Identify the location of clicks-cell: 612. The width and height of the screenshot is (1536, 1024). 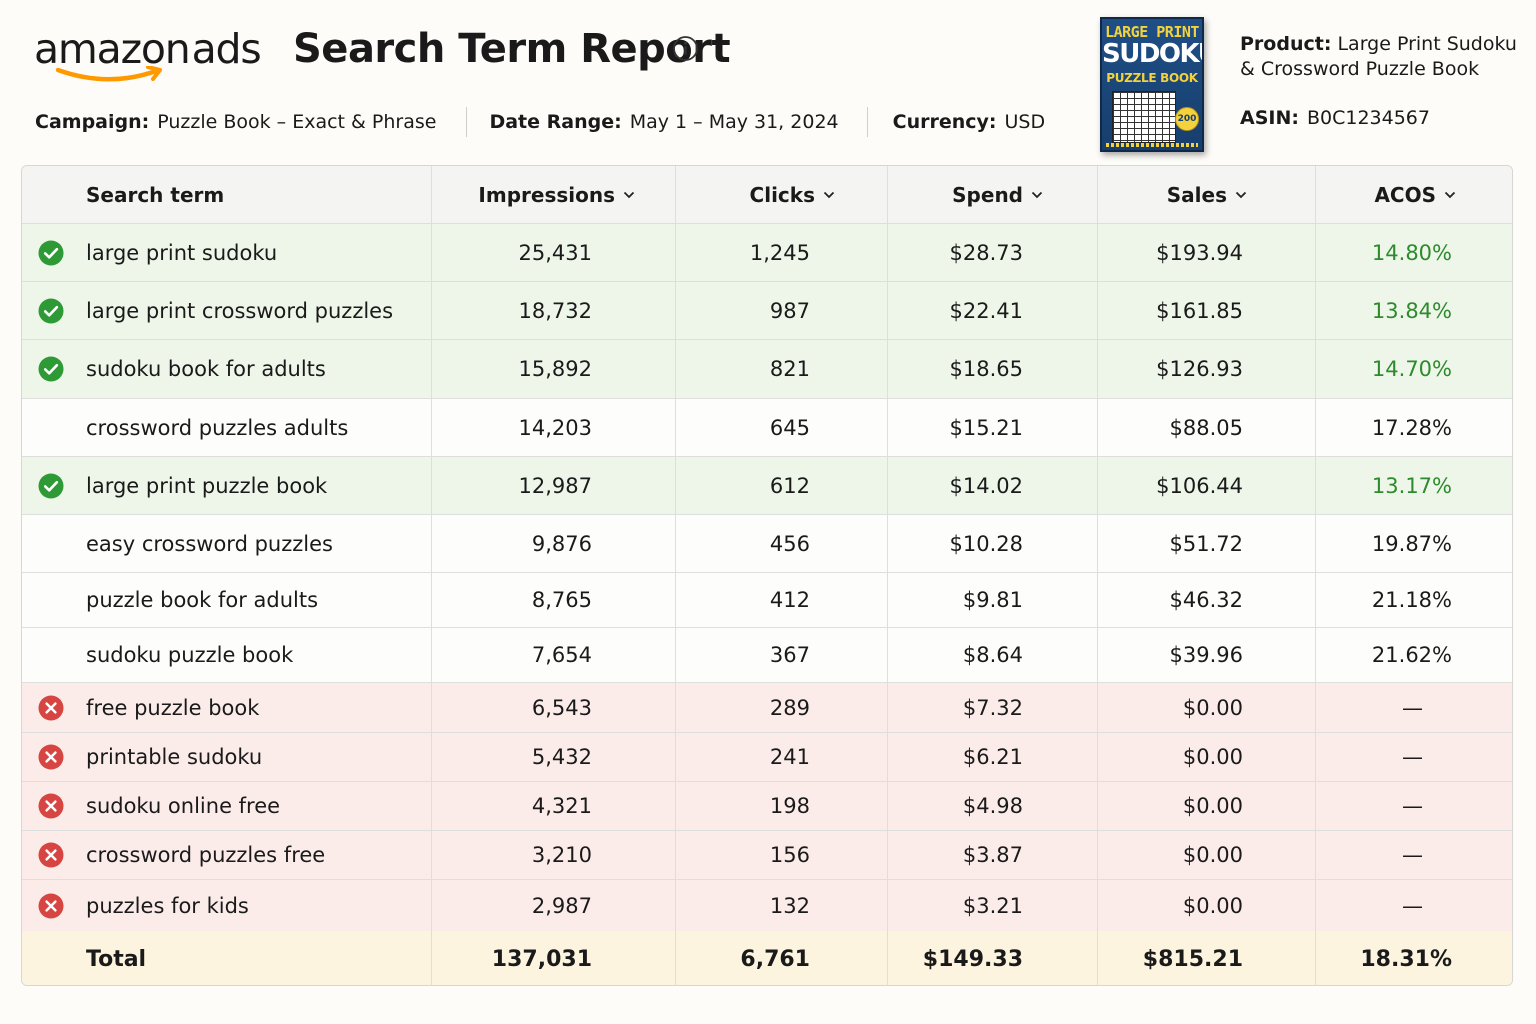
(781, 485).